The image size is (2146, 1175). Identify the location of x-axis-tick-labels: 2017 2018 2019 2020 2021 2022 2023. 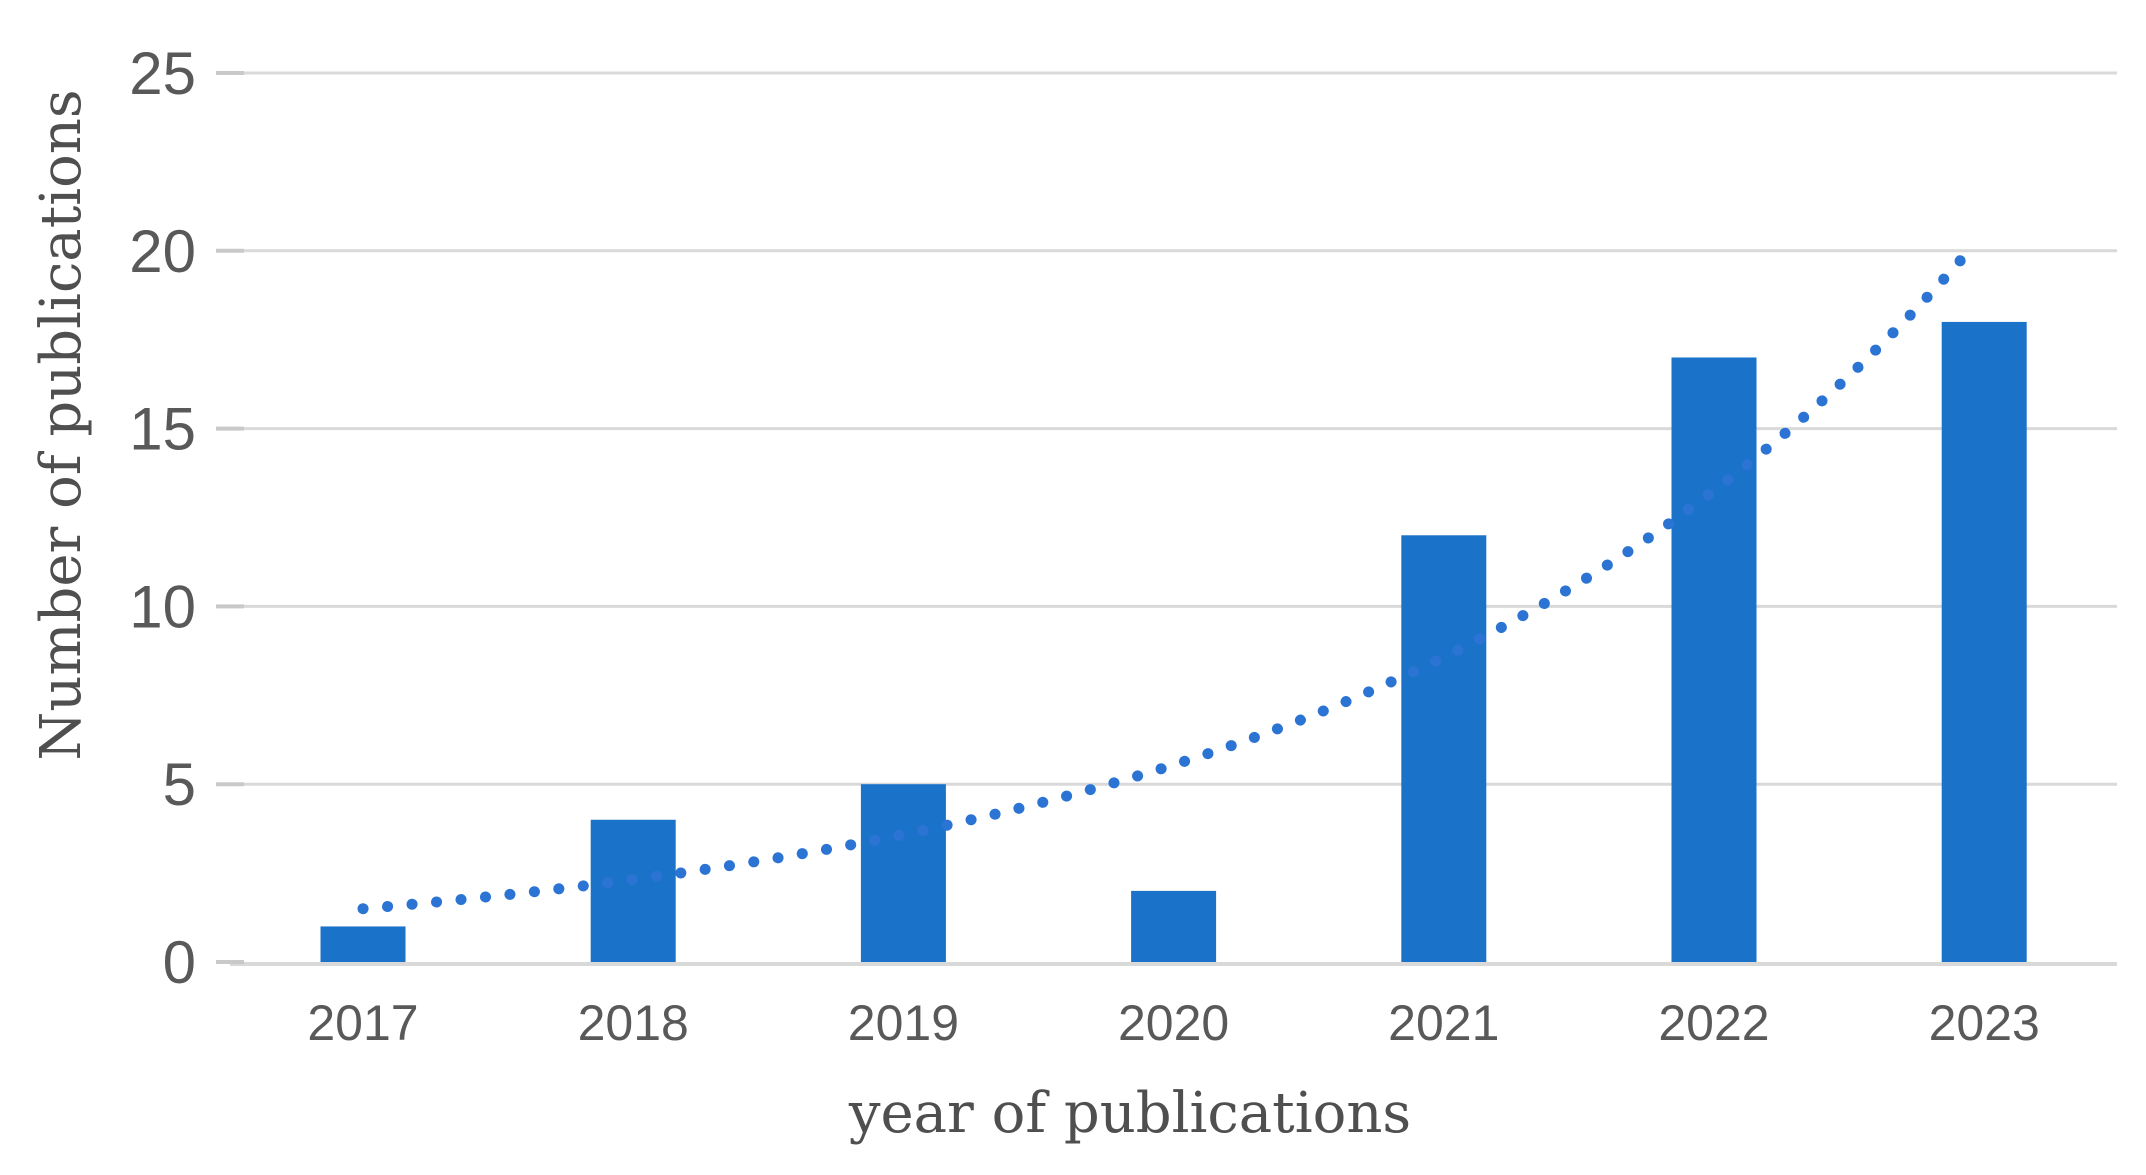
(1173, 1023).